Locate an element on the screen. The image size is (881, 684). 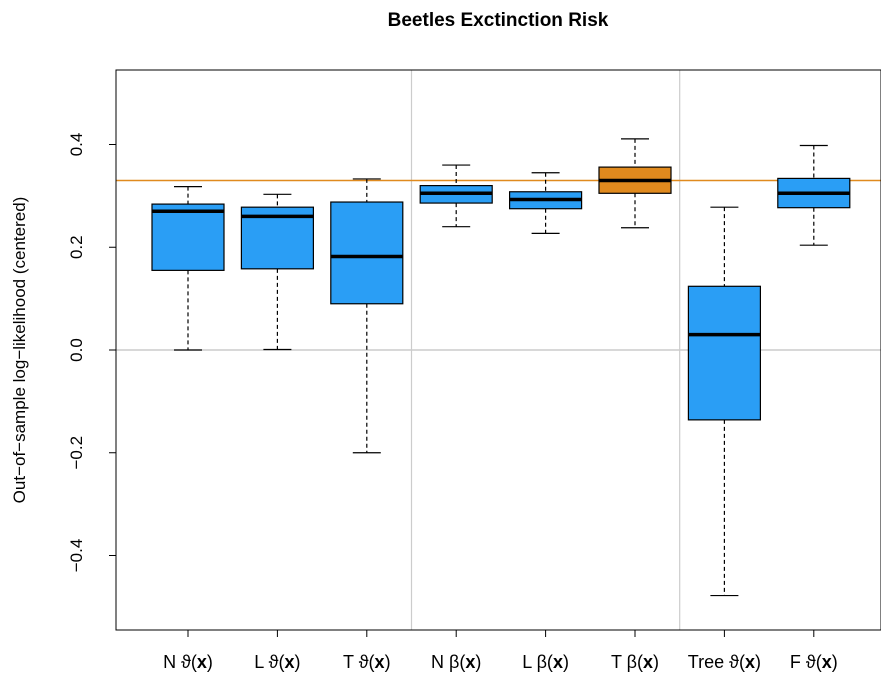
y-tick-label: 0.4 is located at coordinates (76, 145).